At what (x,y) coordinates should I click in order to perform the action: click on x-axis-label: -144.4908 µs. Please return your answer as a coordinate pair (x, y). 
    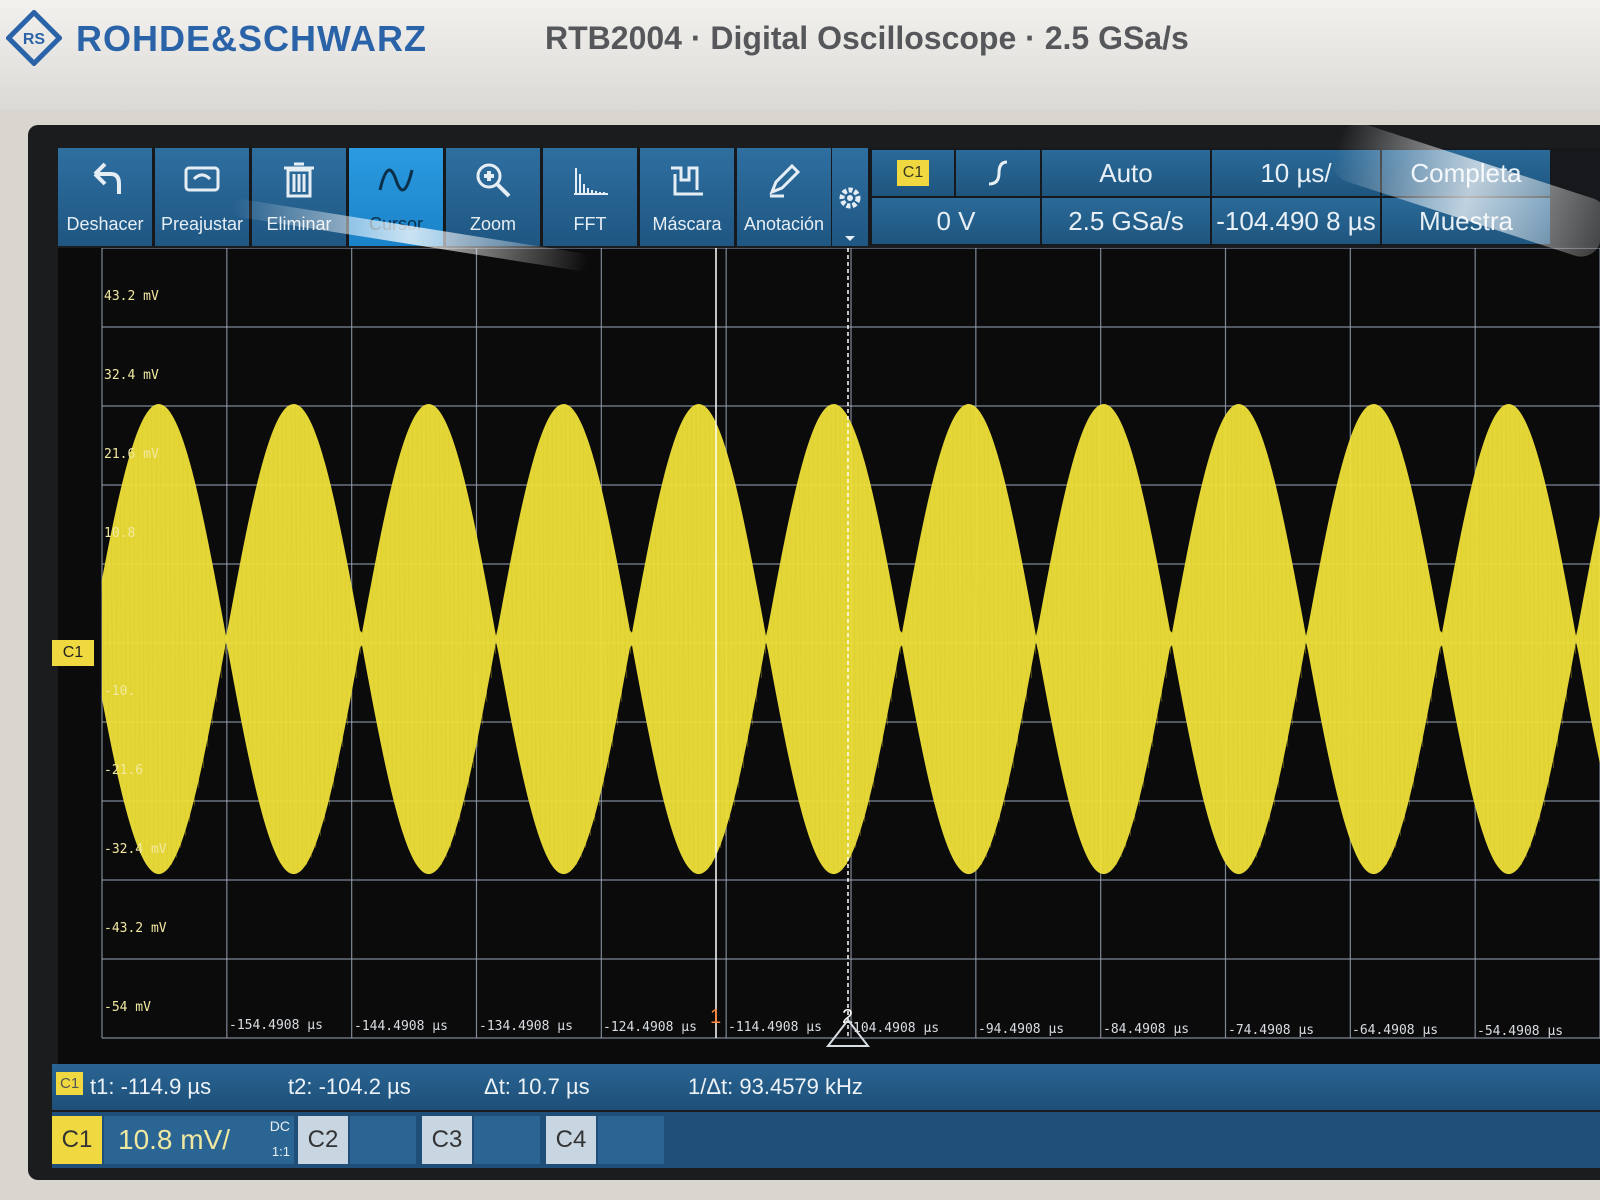
    Looking at the image, I should click on (401, 1026).